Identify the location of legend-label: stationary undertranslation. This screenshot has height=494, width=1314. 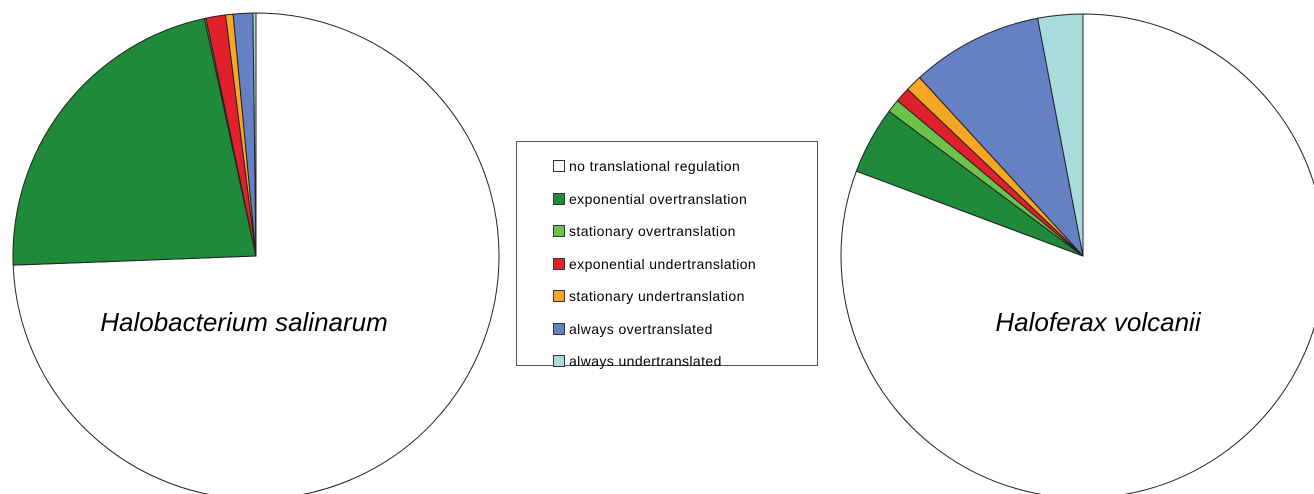
(657, 296).